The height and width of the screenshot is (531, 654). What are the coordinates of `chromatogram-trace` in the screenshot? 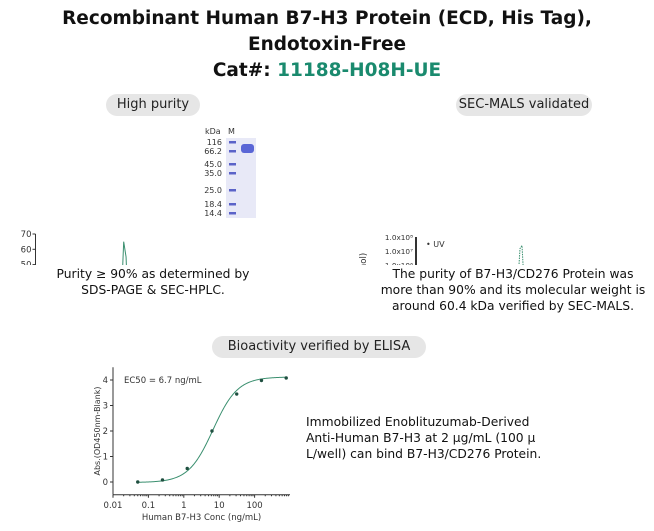 It's located at (124, 253).